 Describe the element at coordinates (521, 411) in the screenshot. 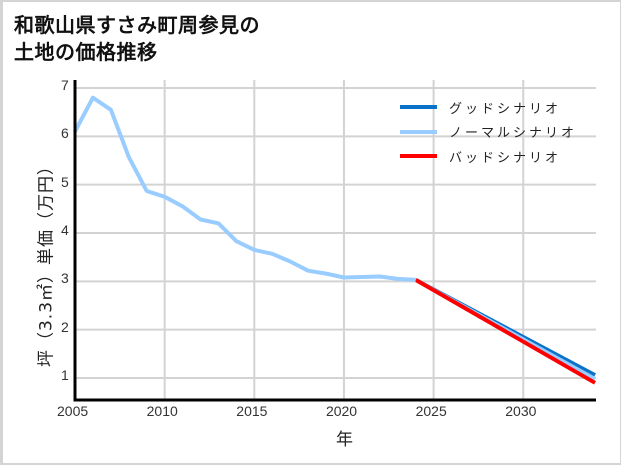

I see `x-tick-label: 2030` at that location.